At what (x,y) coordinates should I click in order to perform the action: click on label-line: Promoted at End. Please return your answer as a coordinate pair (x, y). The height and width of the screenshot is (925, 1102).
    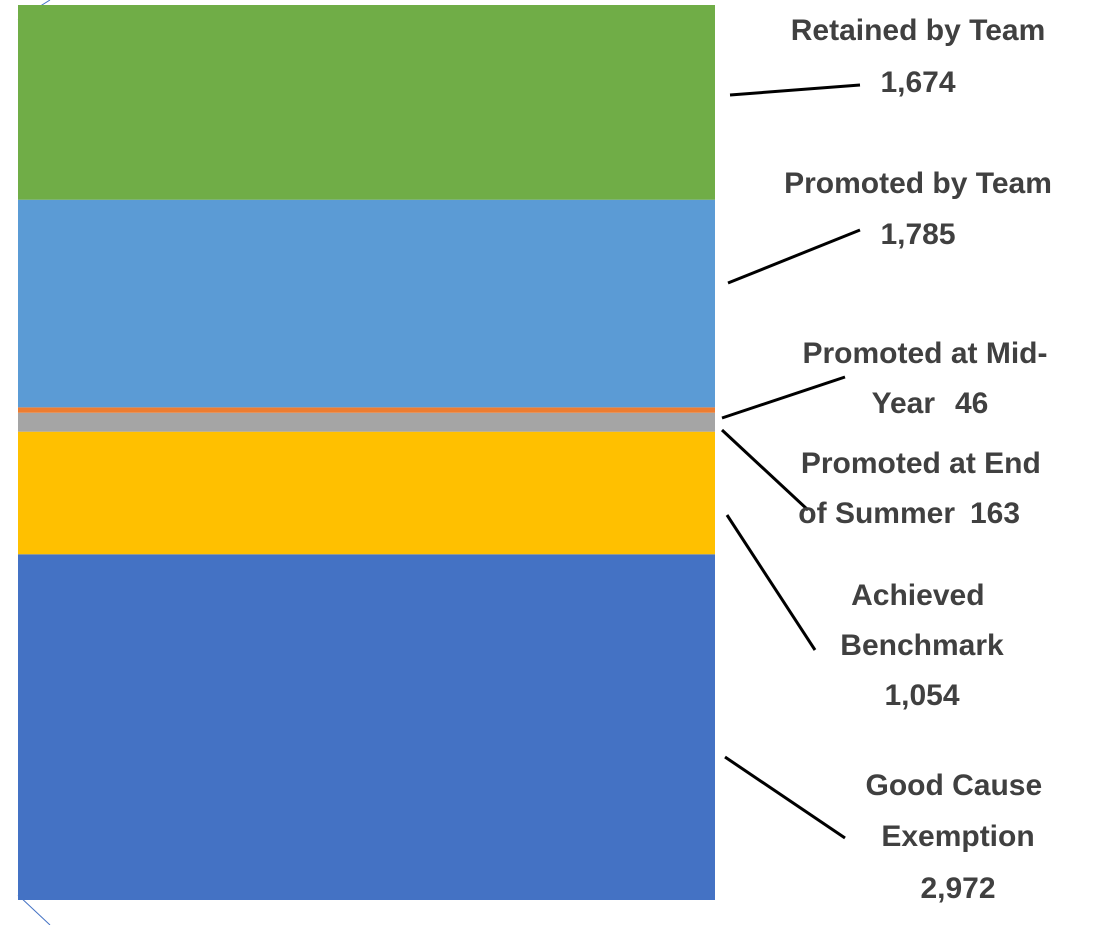
    Looking at the image, I should click on (925, 463).